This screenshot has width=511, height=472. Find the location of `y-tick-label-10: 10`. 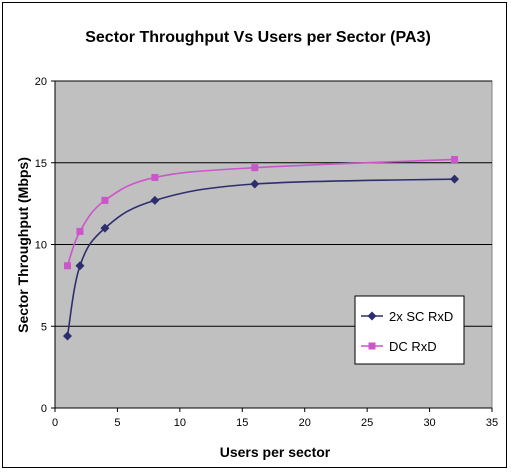

y-tick-label-10: 10 is located at coordinates (41, 246).